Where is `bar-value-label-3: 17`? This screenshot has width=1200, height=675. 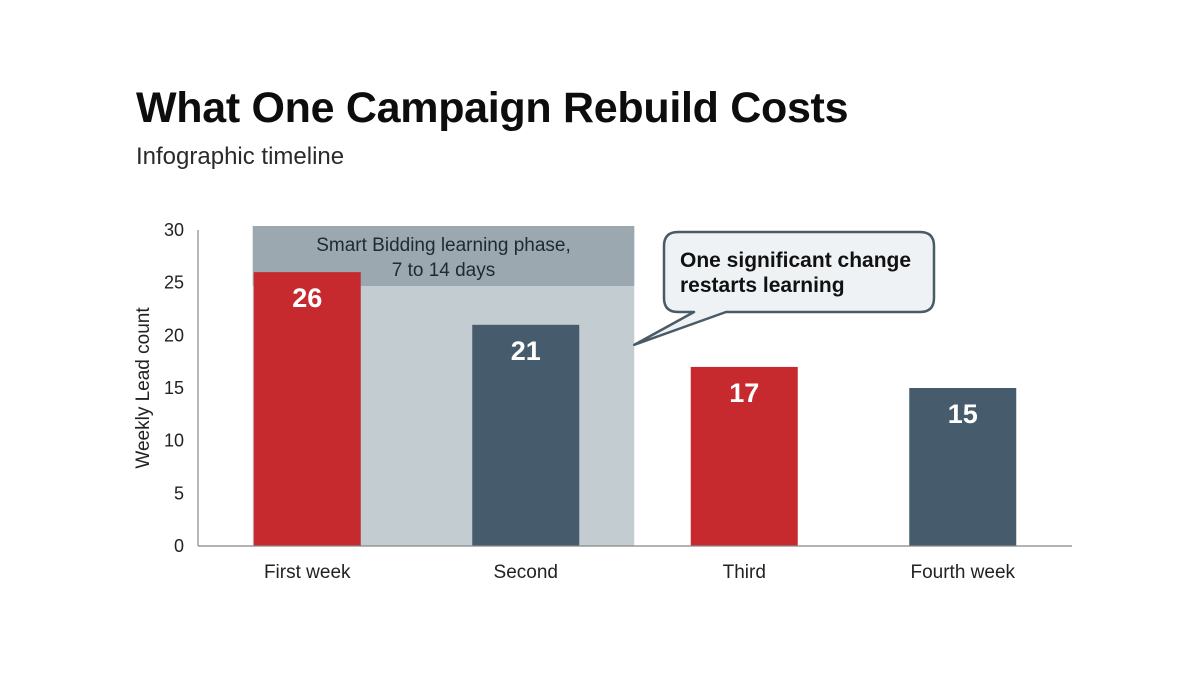
bar-value-label-3: 17 is located at coordinates (744, 393).